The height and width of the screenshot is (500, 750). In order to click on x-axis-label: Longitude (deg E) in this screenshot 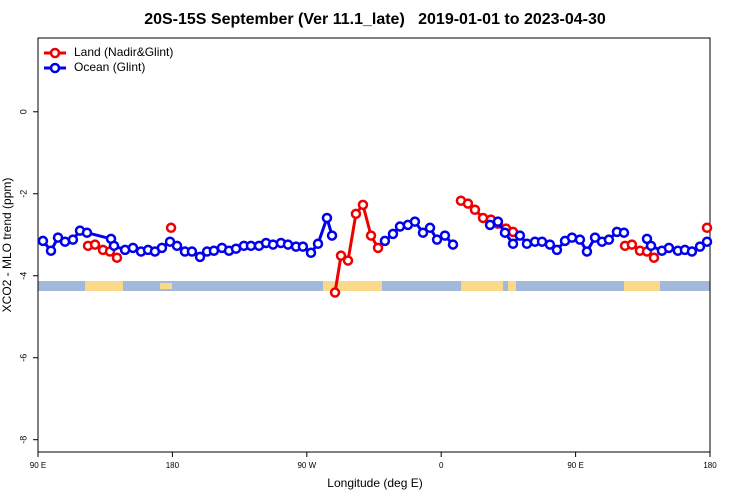, I will do `click(374, 483)`.